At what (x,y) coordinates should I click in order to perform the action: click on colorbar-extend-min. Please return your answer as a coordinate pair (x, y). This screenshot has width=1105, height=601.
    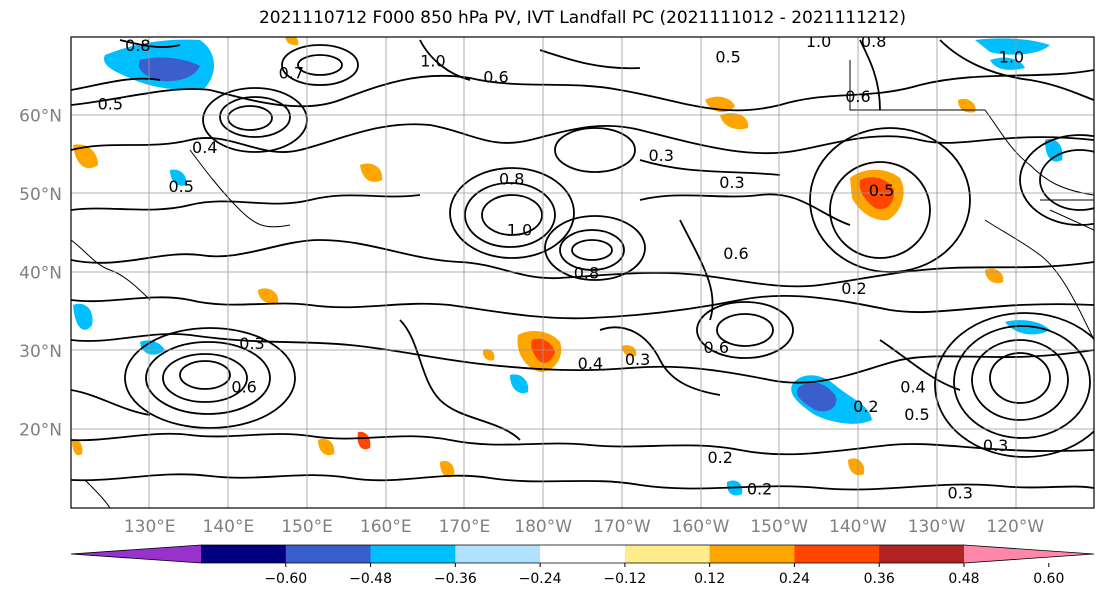
    Looking at the image, I should click on (136, 554).